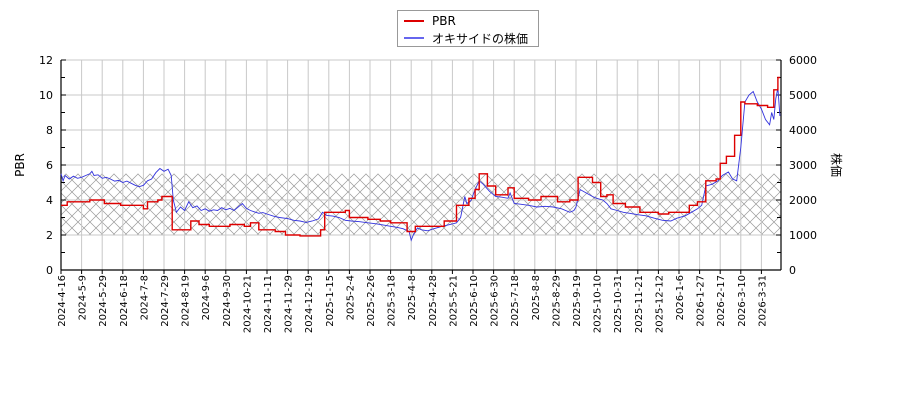  What do you see at coordinates (268, 304) in the screenshot?
I see `x-tick-label: 2024-11-11` at bounding box center [268, 304].